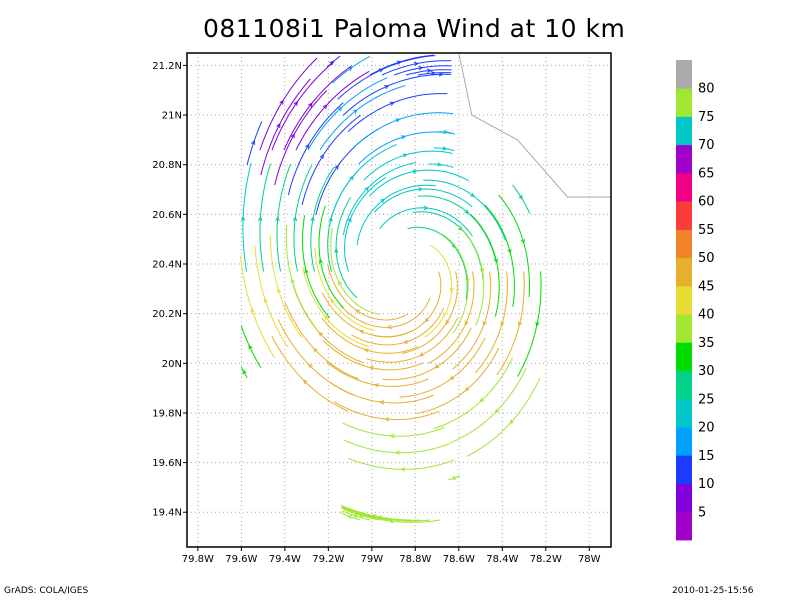 The image size is (800, 600). Describe the element at coordinates (167, 413) in the screenshot. I see `y-tick-label: 19.8N` at that location.